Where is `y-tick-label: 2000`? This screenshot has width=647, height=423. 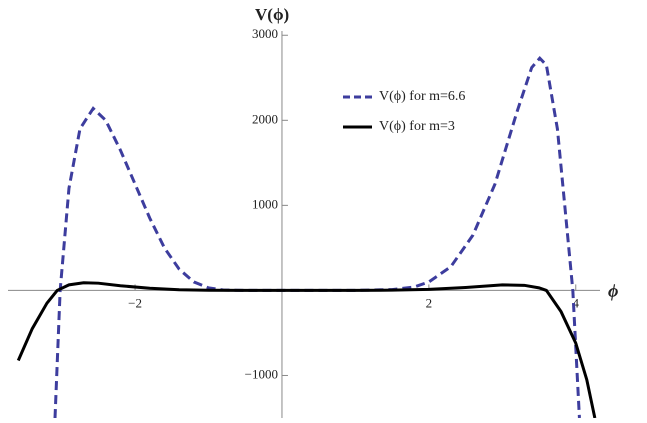 y-tick-label: 2000 is located at coordinates (265, 118).